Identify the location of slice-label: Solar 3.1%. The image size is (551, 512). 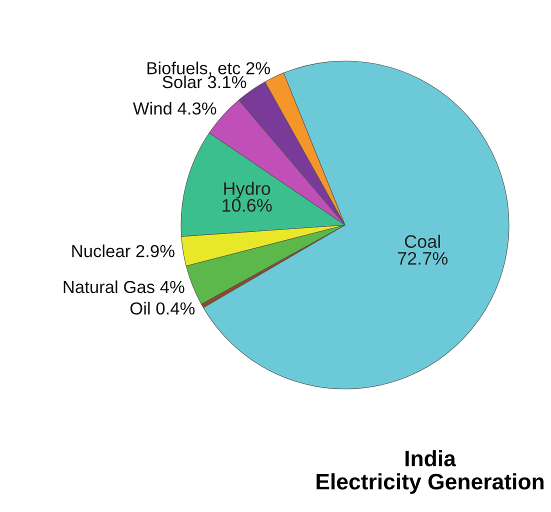
(204, 81).